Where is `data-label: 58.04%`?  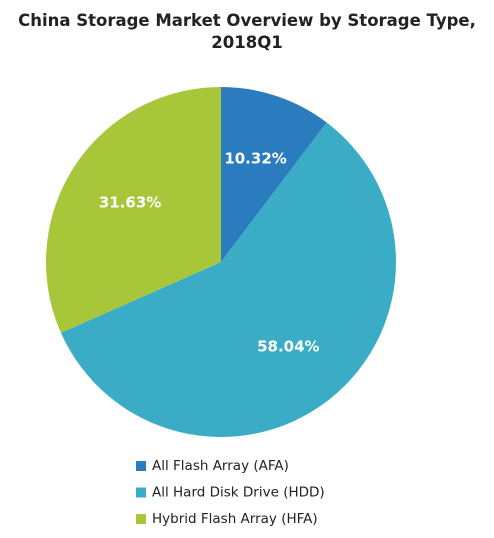
data-label: 58.04% is located at coordinates (288, 347).